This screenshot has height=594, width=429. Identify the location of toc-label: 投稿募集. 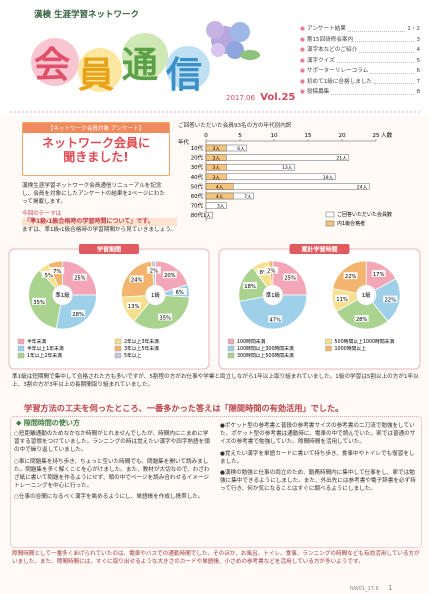
(314, 92).